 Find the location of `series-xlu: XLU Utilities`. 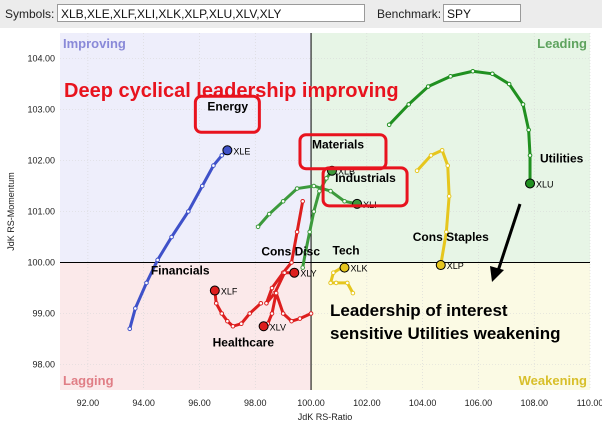

series-xlu: XLU Utilities is located at coordinates (485, 128).